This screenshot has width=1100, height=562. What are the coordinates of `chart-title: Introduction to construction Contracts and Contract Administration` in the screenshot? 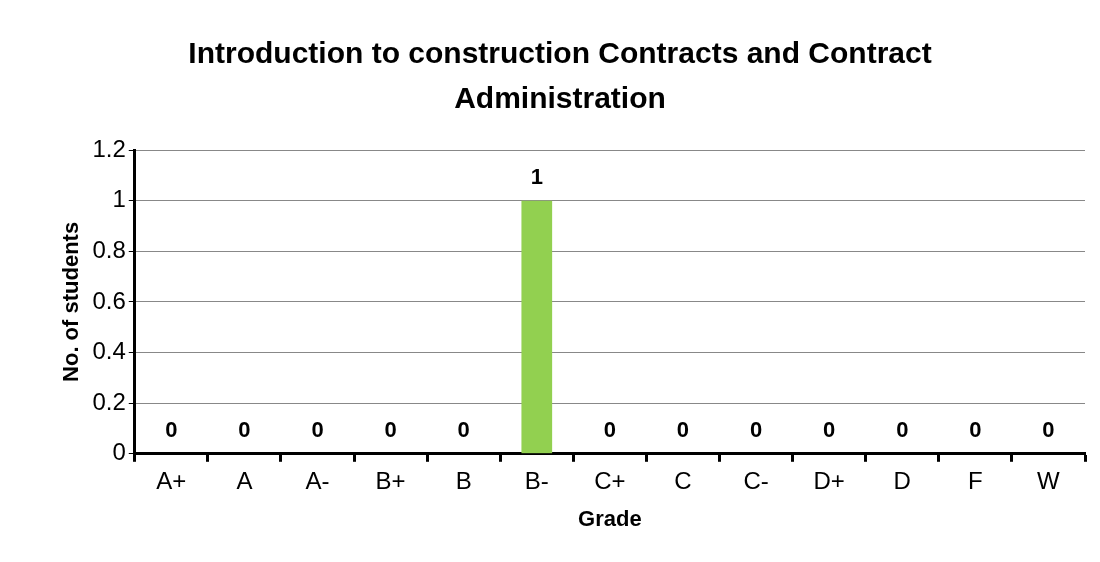 It's located at (560, 75).